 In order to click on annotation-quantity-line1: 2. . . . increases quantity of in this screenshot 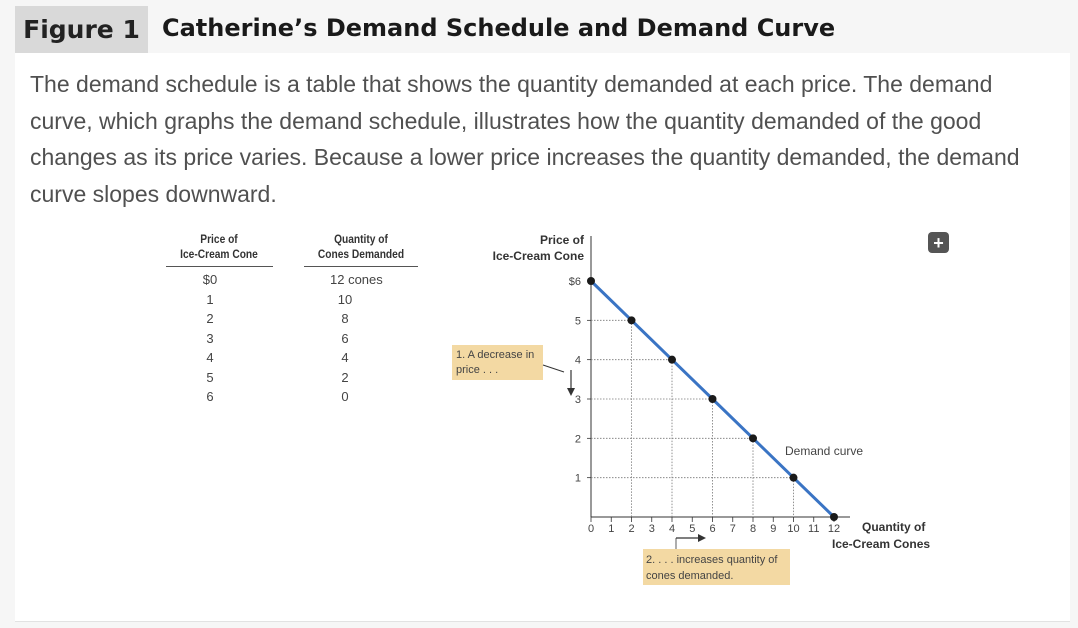, I will do `click(712, 560)`.